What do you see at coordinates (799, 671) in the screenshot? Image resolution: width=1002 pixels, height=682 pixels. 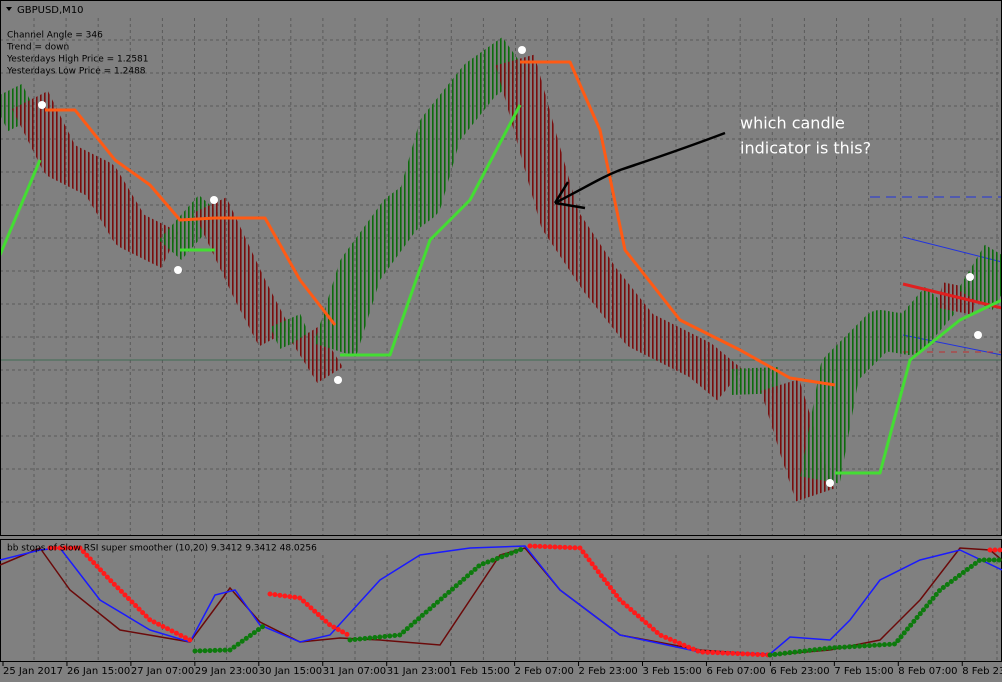 I see `time-label: 6 Feb 23:00` at bounding box center [799, 671].